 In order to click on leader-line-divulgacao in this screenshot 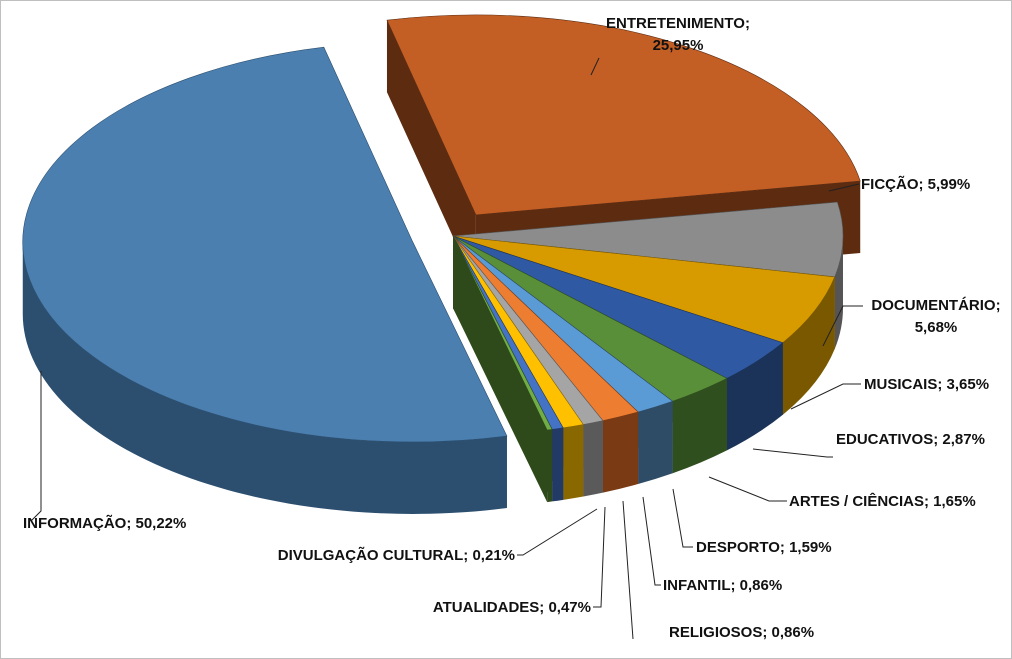, I will do `click(557, 532)`.